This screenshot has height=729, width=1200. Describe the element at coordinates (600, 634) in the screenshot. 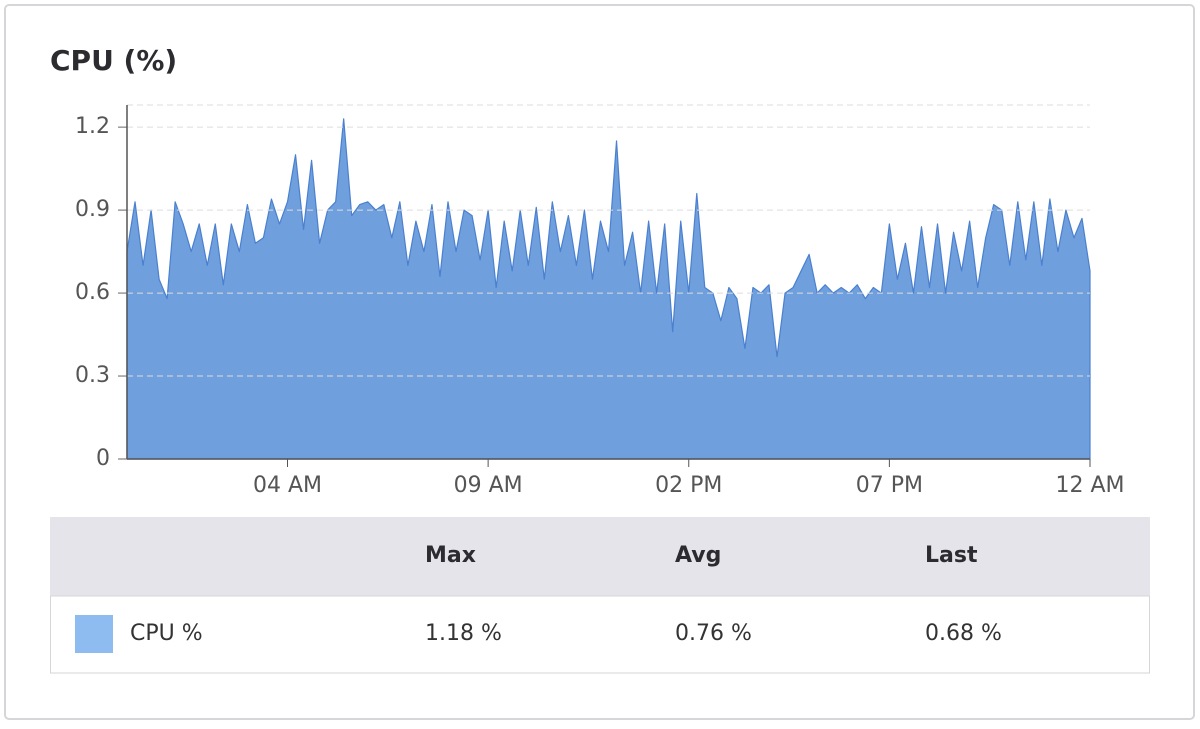

I see `table-row` at that location.